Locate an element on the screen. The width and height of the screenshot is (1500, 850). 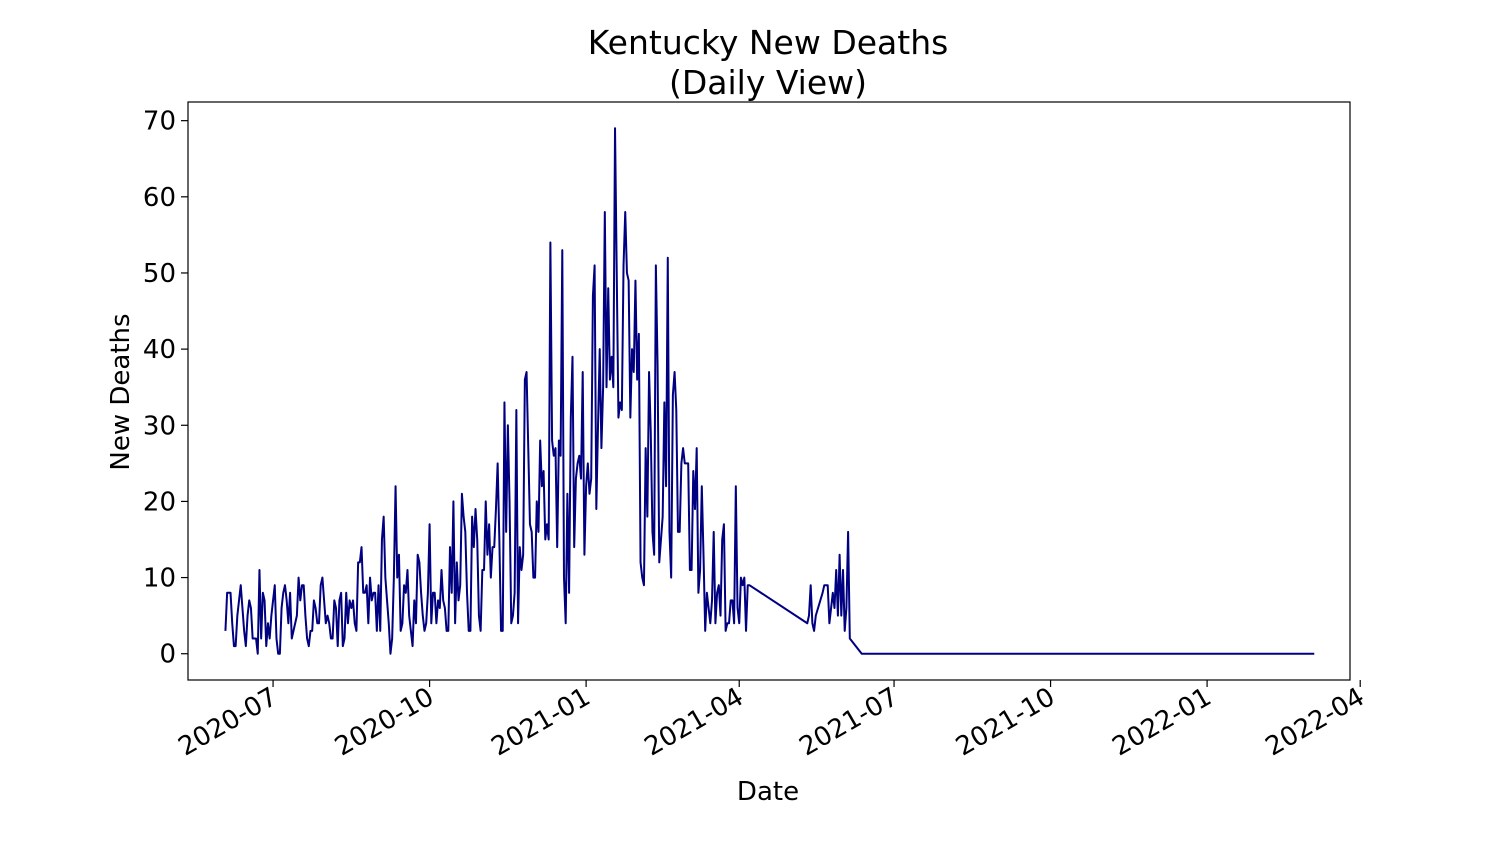
x-tick-label: 2021-07 is located at coordinates (848, 722).